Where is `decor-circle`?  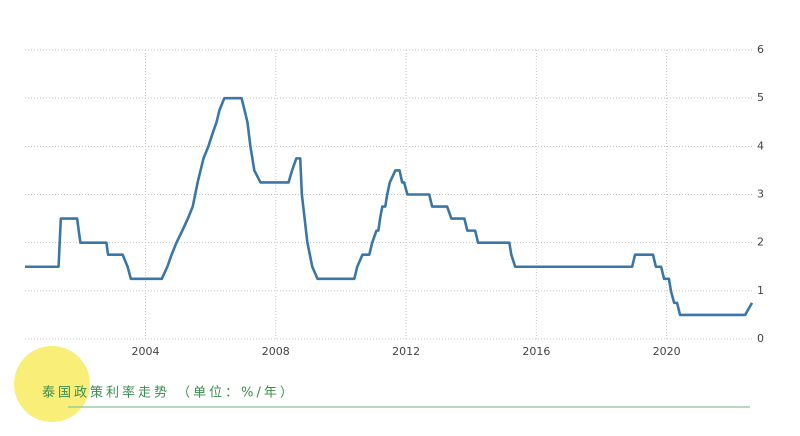 decor-circle is located at coordinates (52, 384).